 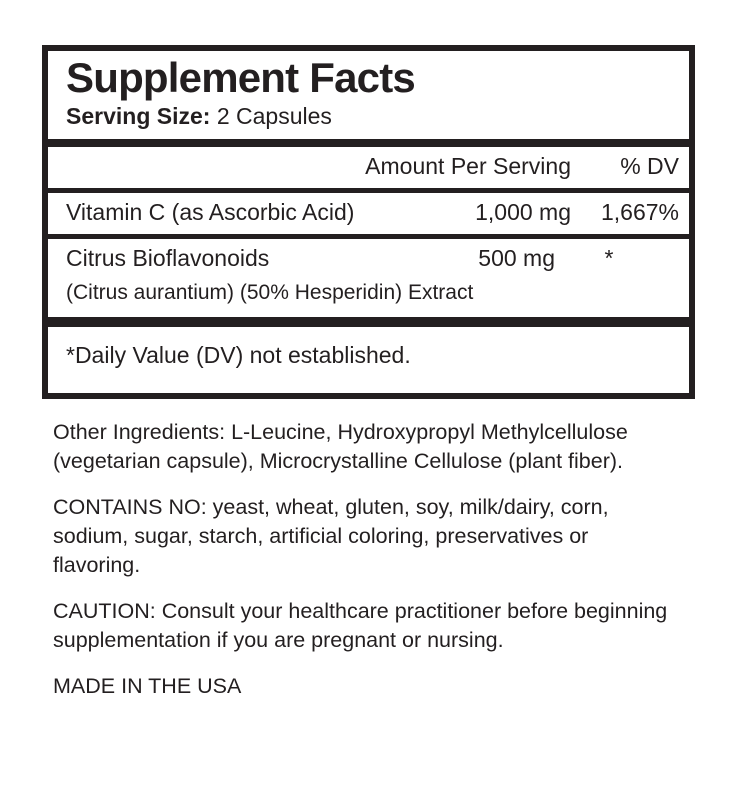 What do you see at coordinates (368, 259) in the screenshot?
I see `table-row: Citrus Bioflavonoids 500 mg *` at bounding box center [368, 259].